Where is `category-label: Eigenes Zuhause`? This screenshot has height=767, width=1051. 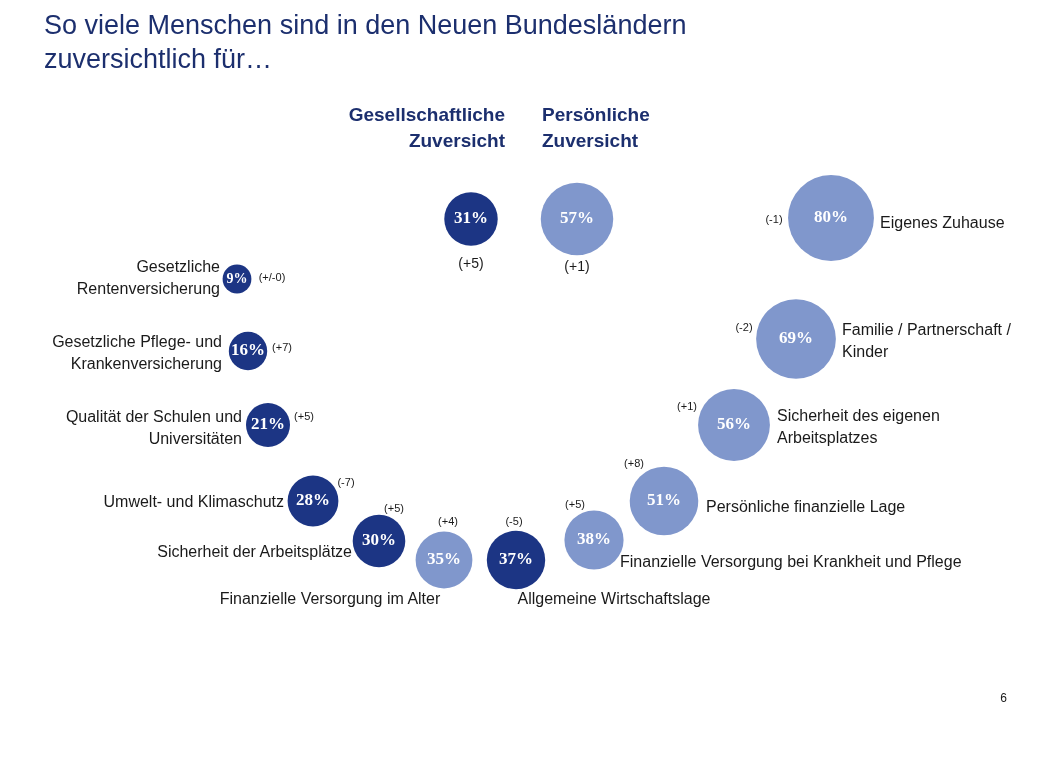 category-label: Eigenes Zuhause is located at coordinates (943, 223).